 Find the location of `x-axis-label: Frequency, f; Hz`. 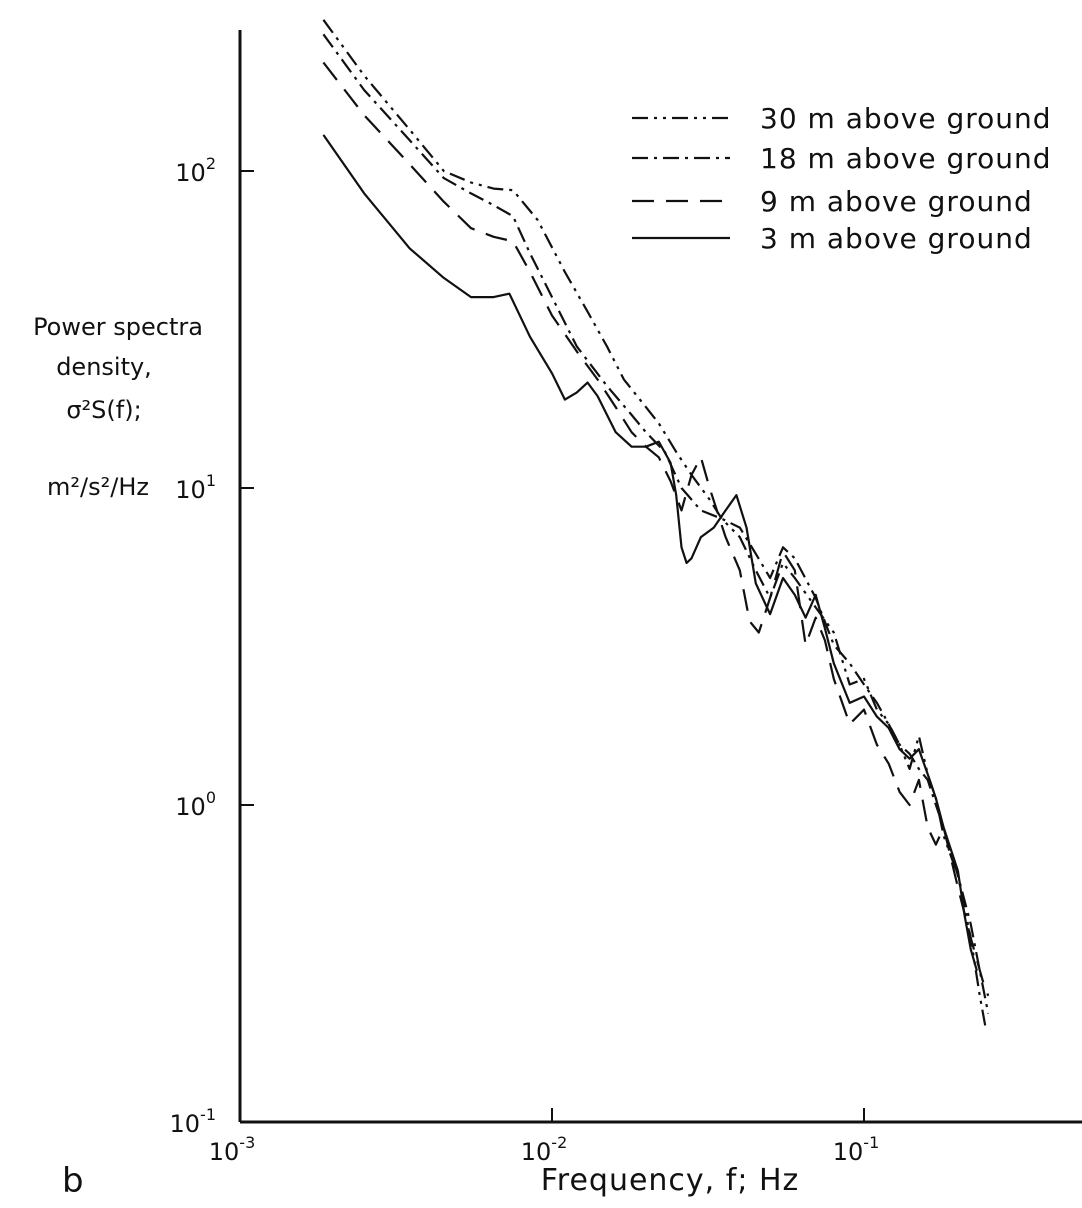

x-axis-label: Frequency, f; Hz is located at coordinates (670, 1180).